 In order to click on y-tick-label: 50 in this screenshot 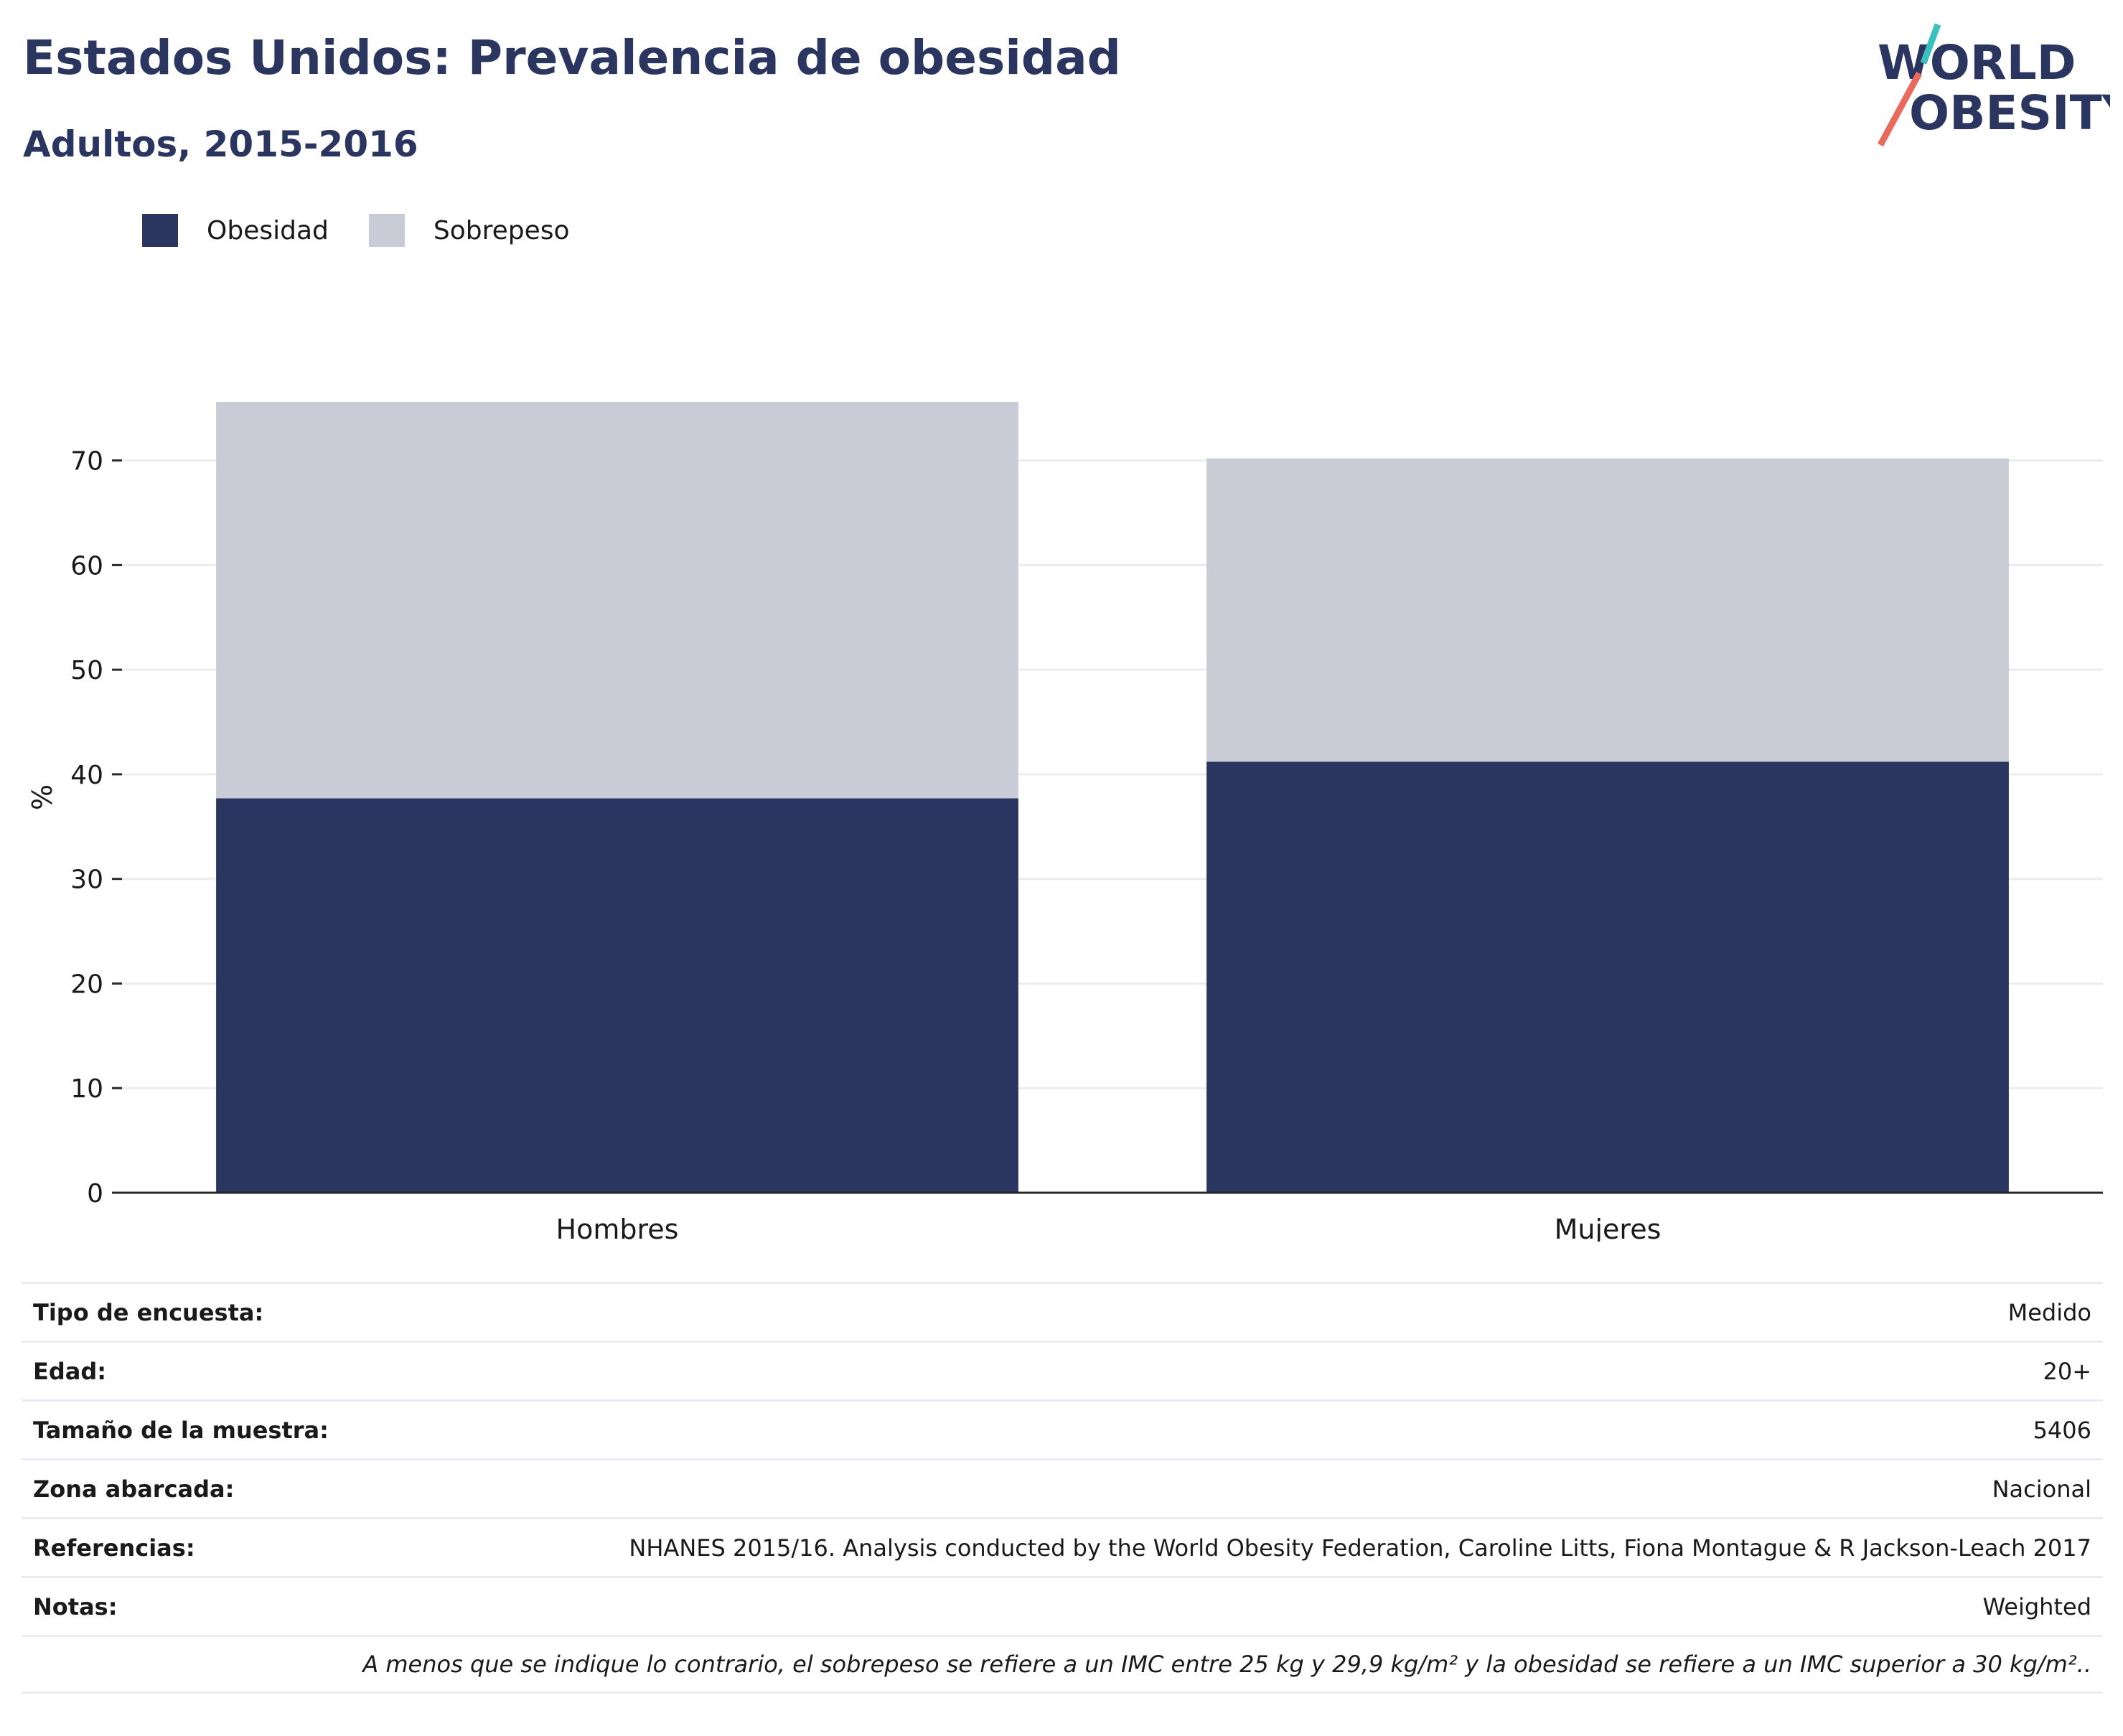, I will do `click(86, 670)`.